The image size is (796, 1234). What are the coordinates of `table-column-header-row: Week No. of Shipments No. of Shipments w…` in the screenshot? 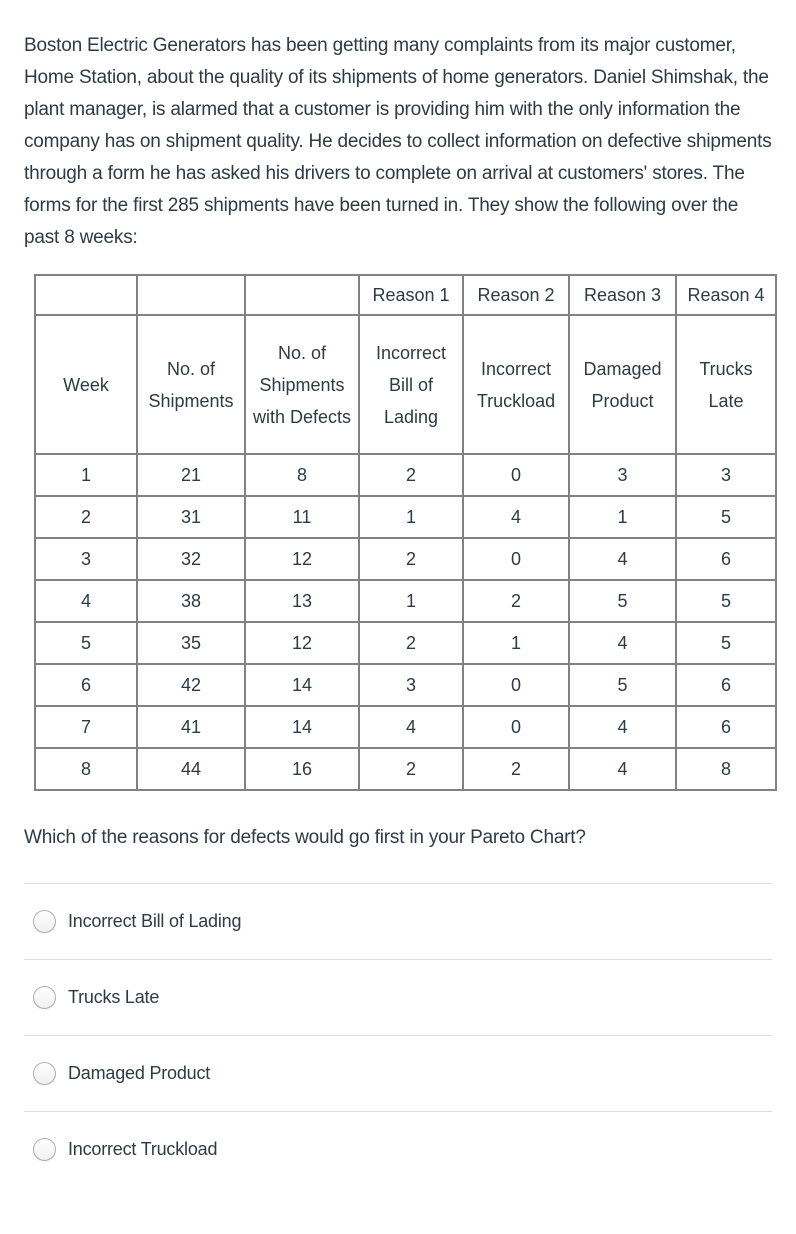 It's located at (405, 384).